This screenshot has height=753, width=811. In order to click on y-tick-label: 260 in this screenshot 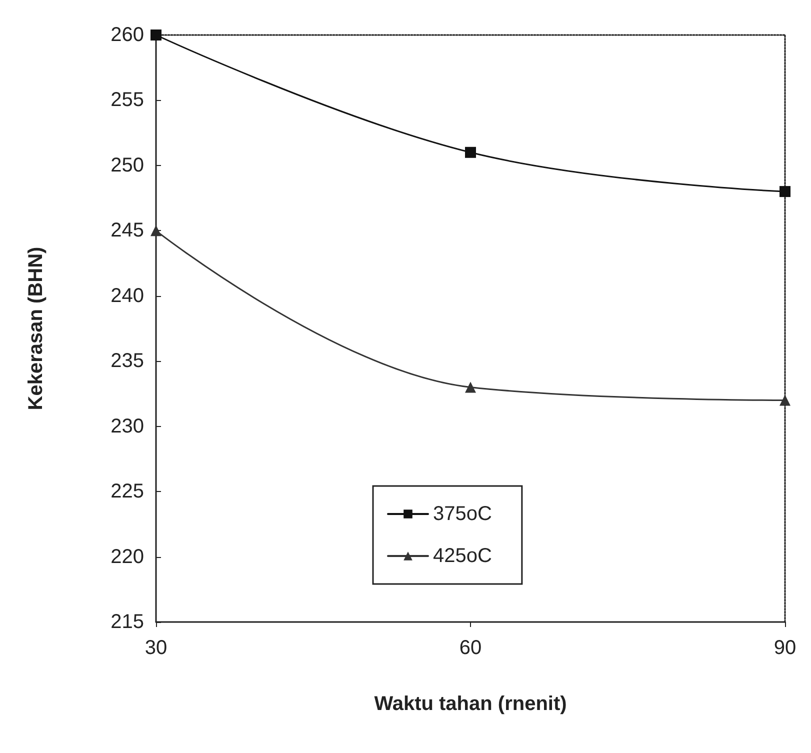, I will do `click(127, 35)`.